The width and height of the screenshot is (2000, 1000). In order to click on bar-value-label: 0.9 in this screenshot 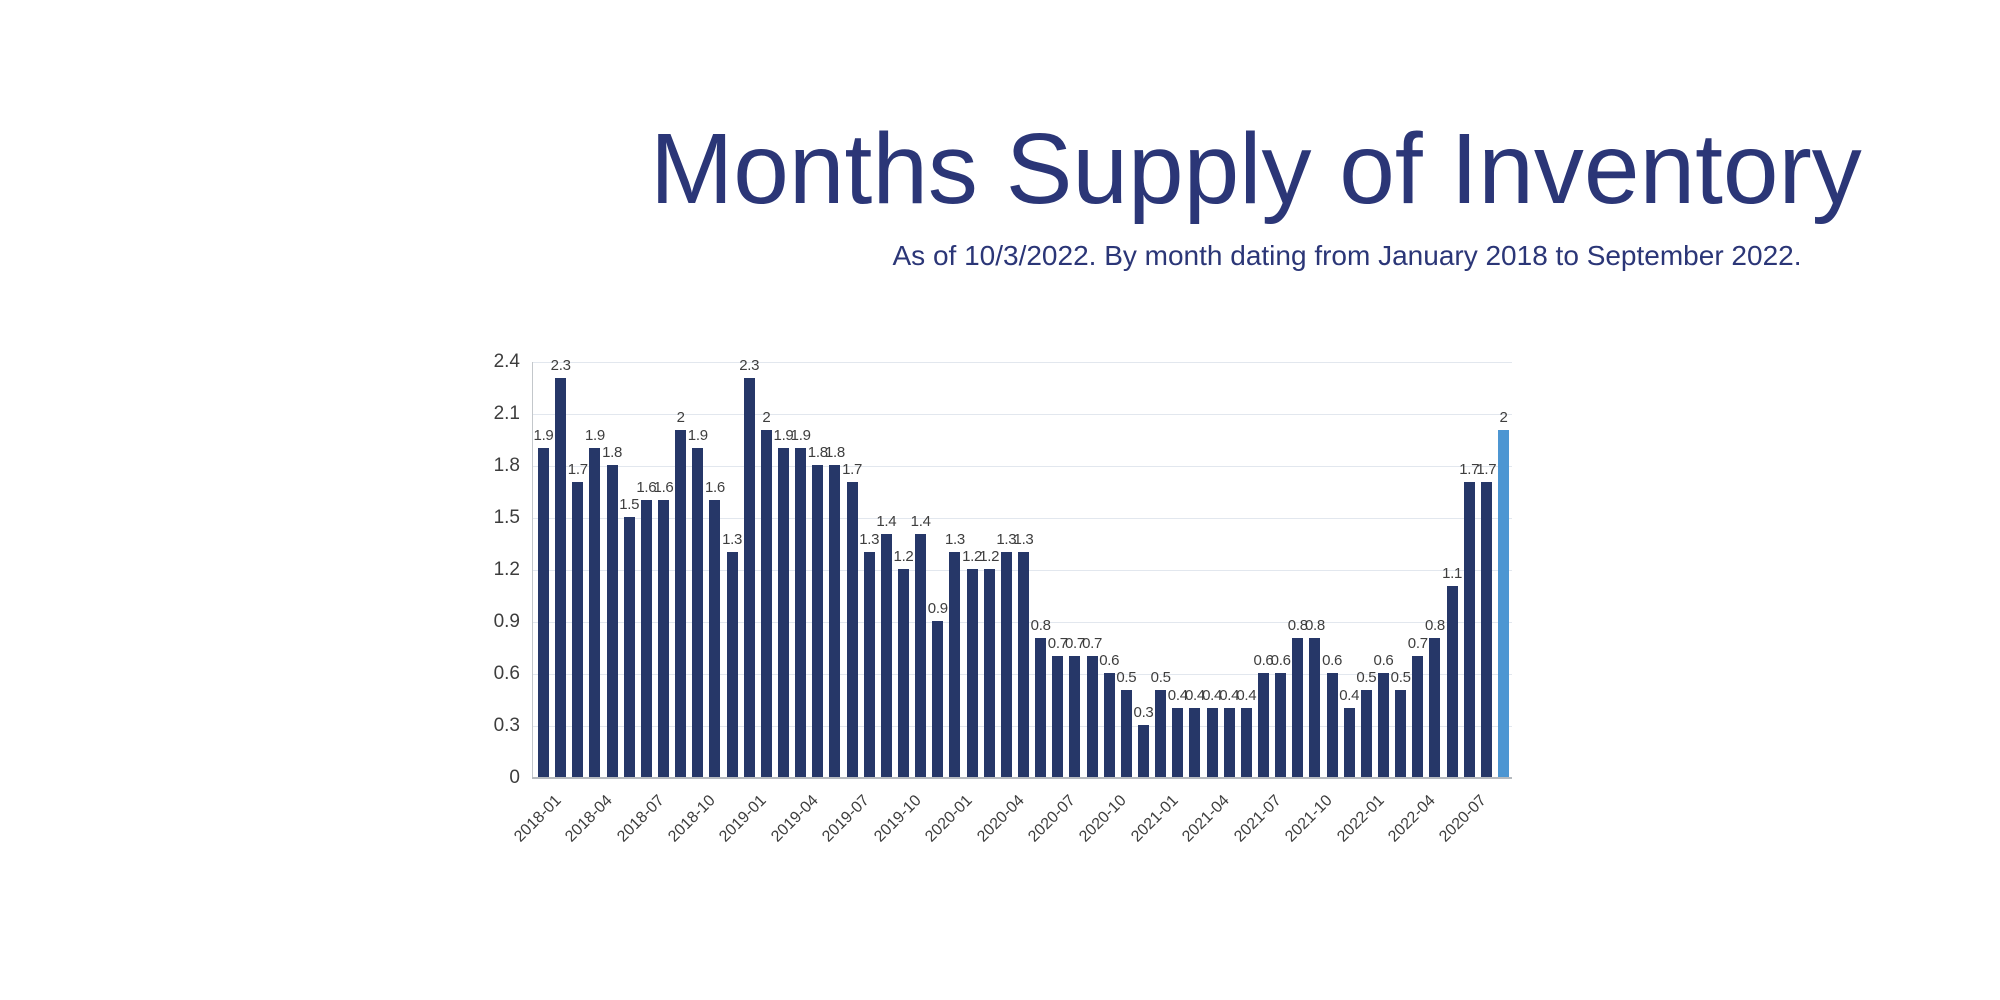, I will do `click(937, 608)`.